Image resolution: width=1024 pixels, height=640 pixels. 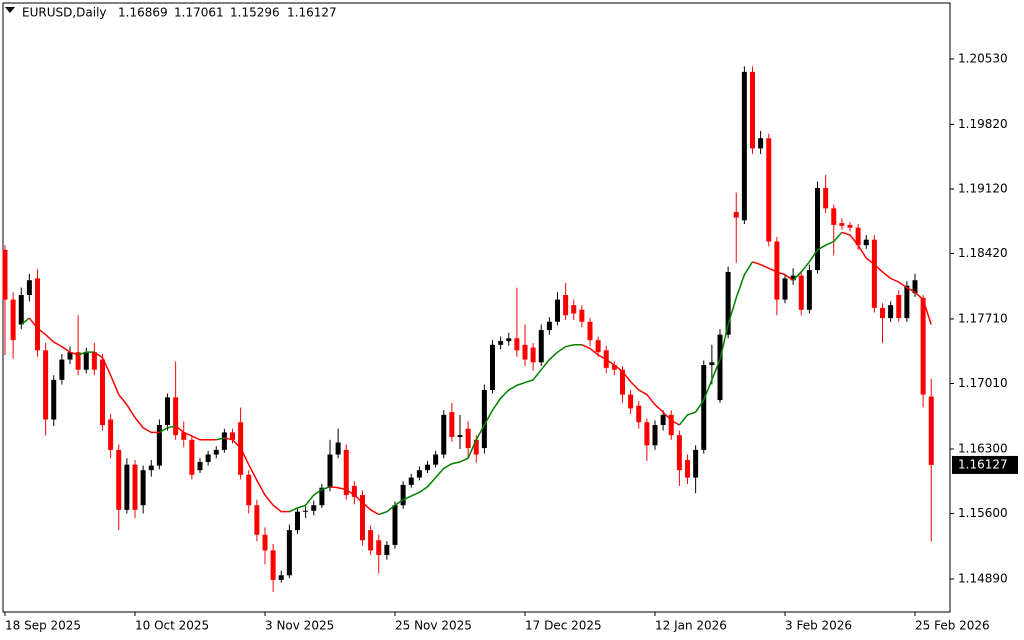 I want to click on close-value: 1.16127, so click(x=312, y=13).